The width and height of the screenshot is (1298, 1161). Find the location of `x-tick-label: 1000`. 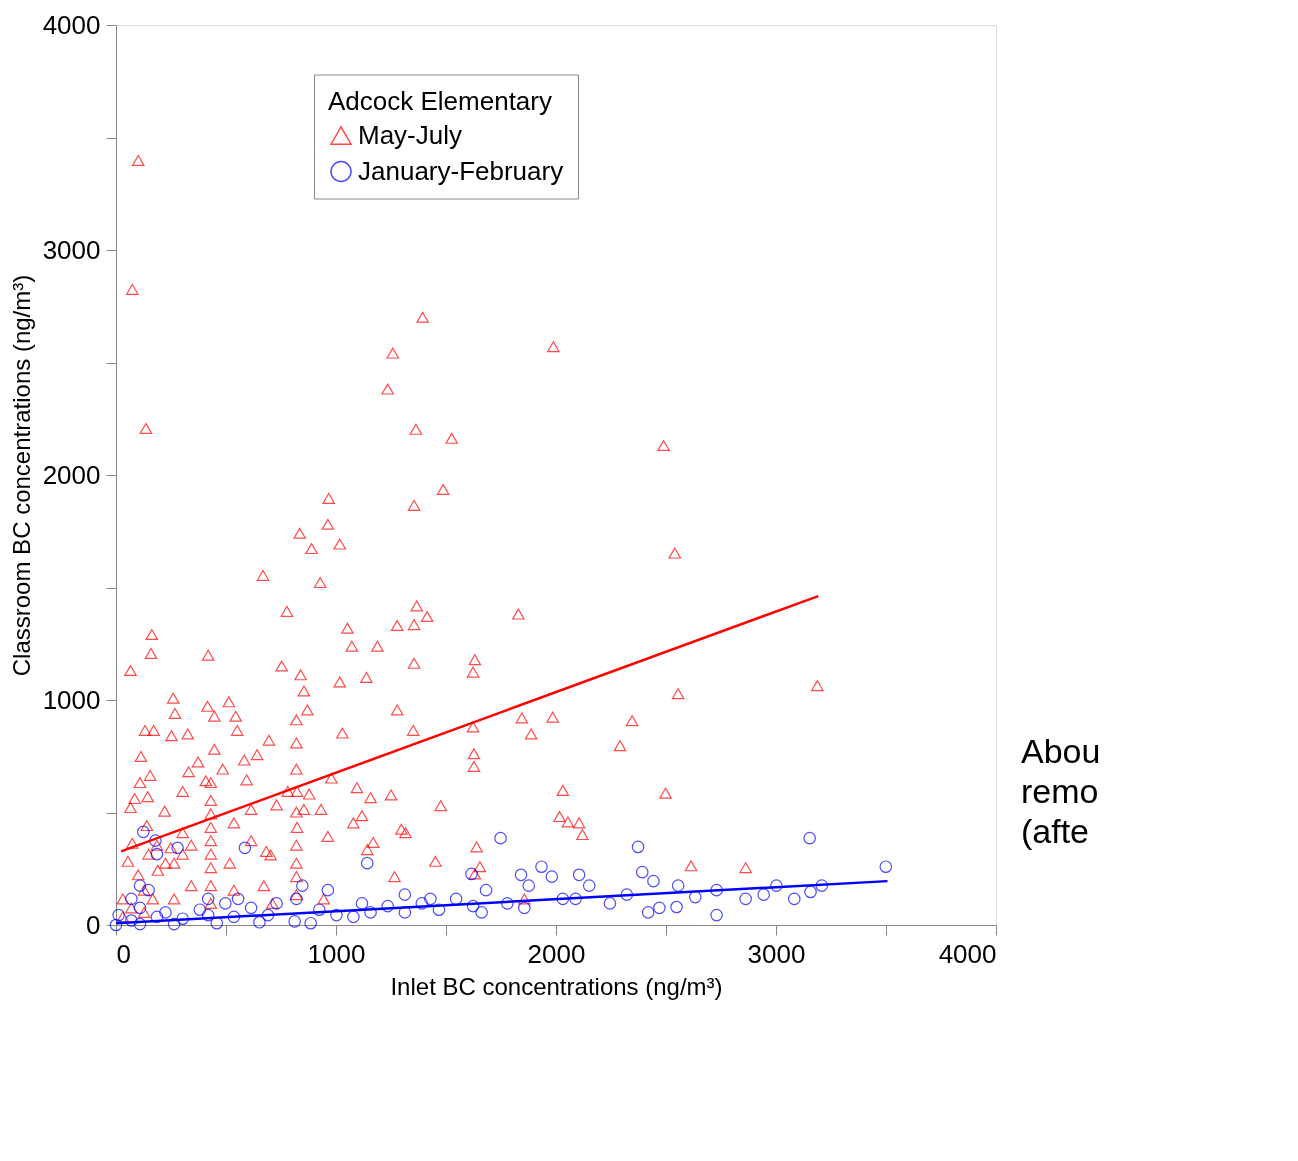

x-tick-label: 1000 is located at coordinates (336, 953).